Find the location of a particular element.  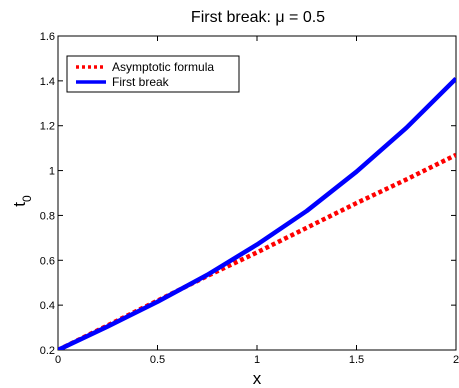

y-tick-label: 1 is located at coordinates (52, 172).